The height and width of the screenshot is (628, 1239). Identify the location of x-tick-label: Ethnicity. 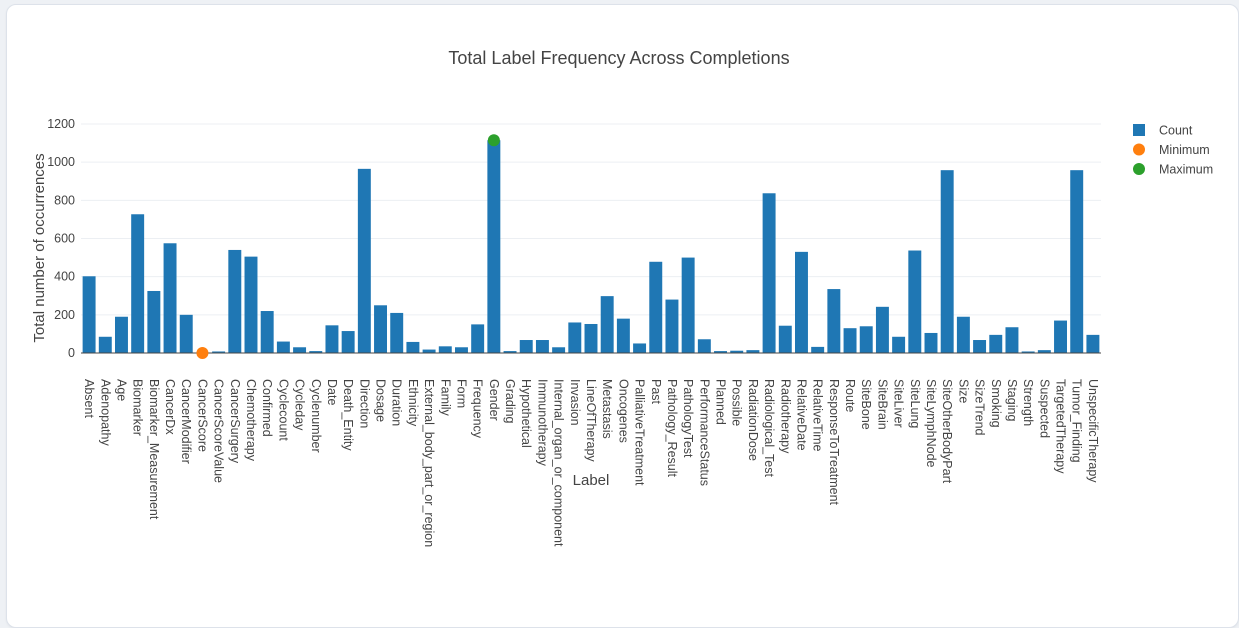
(413, 403).